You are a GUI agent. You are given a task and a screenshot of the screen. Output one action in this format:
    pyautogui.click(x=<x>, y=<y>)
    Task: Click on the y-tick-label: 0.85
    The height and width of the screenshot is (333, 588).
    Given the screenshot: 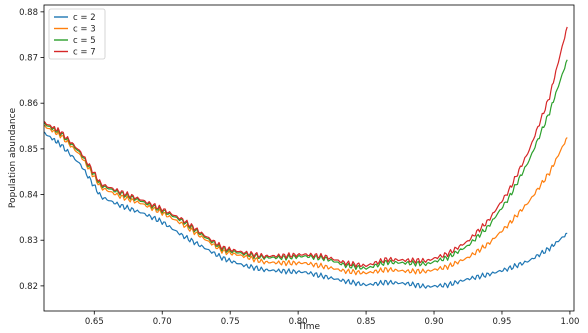 What is the action you would take?
    pyautogui.click(x=28, y=150)
    